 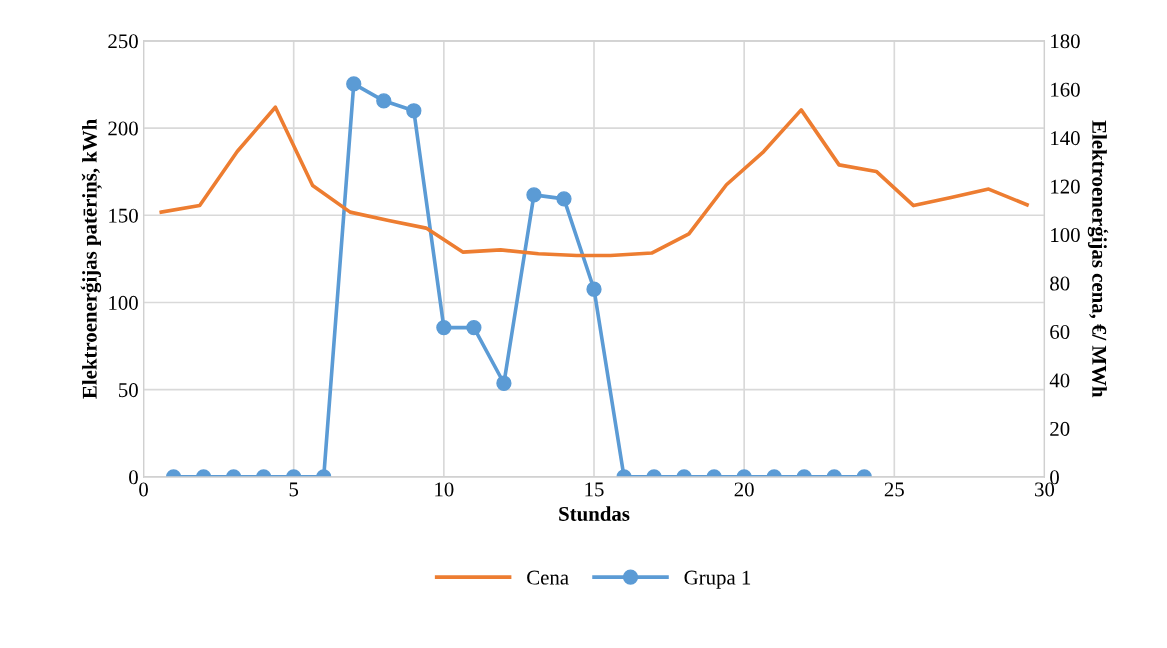 I want to click on y2-tick-label: 80, so click(x=1060, y=283).